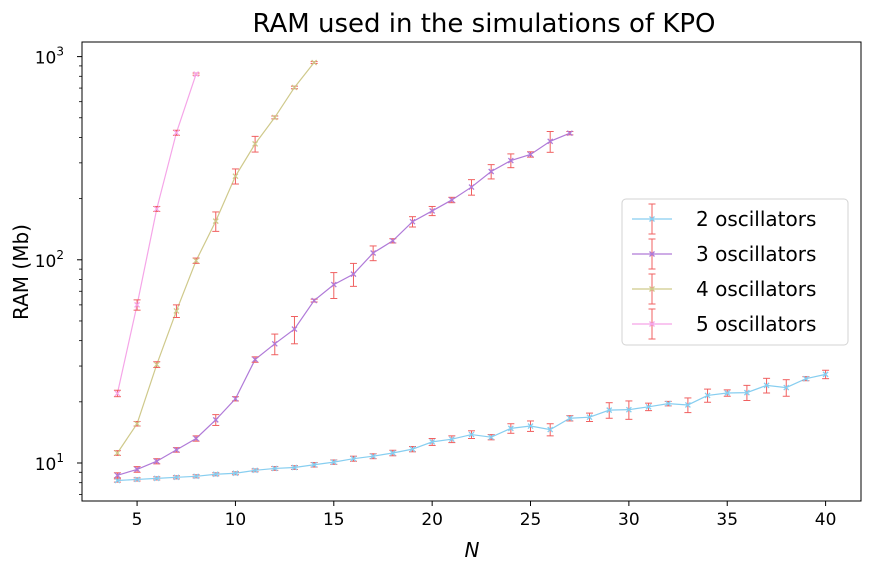 This screenshot has width=870, height=571. What do you see at coordinates (21, 272) in the screenshot?
I see `y-axis-label: RAM (Mb)` at bounding box center [21, 272].